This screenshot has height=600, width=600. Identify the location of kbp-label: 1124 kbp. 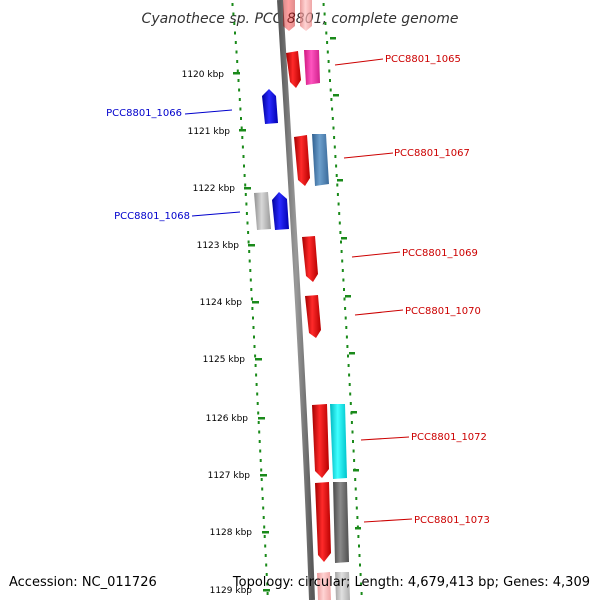
(221, 303).